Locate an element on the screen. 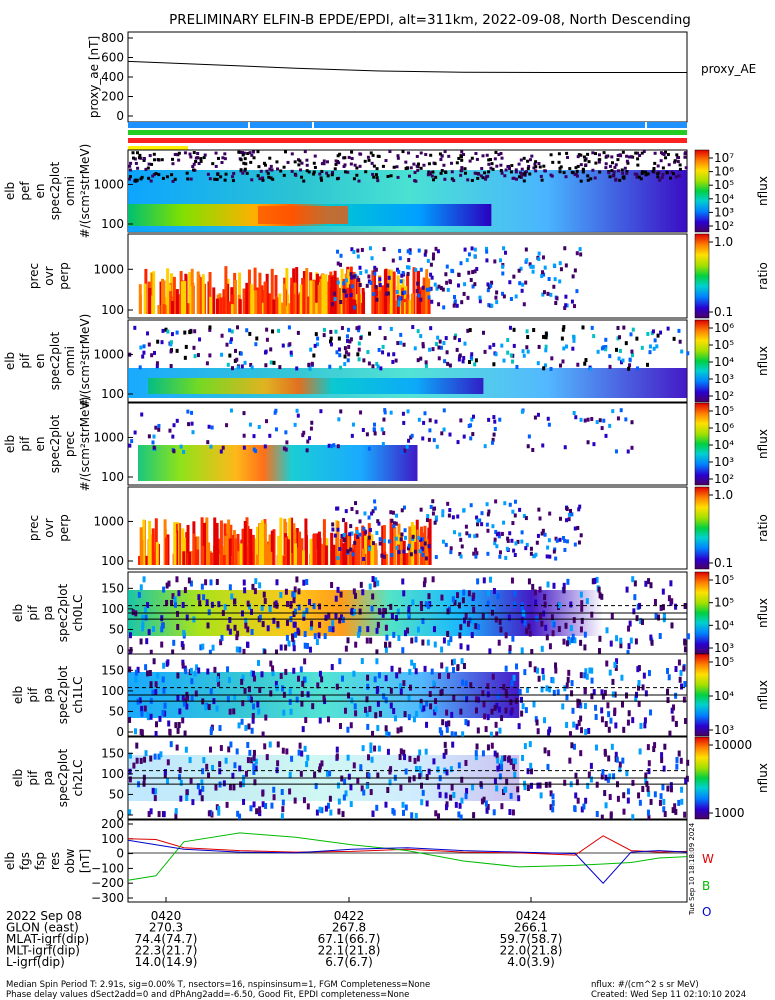 This screenshot has height=1000, width=775. fgs-ylabel-line: obw is located at coordinates (70, 860).